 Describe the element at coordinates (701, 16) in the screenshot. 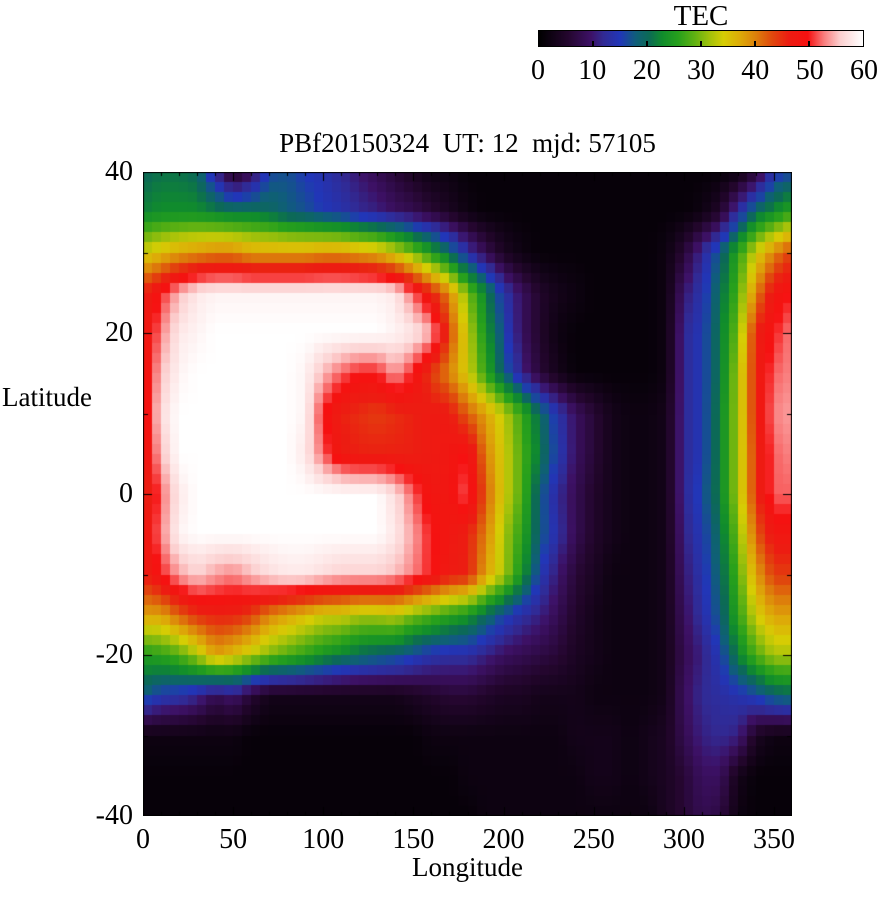

I see `colorbar-title: TEC` at that location.